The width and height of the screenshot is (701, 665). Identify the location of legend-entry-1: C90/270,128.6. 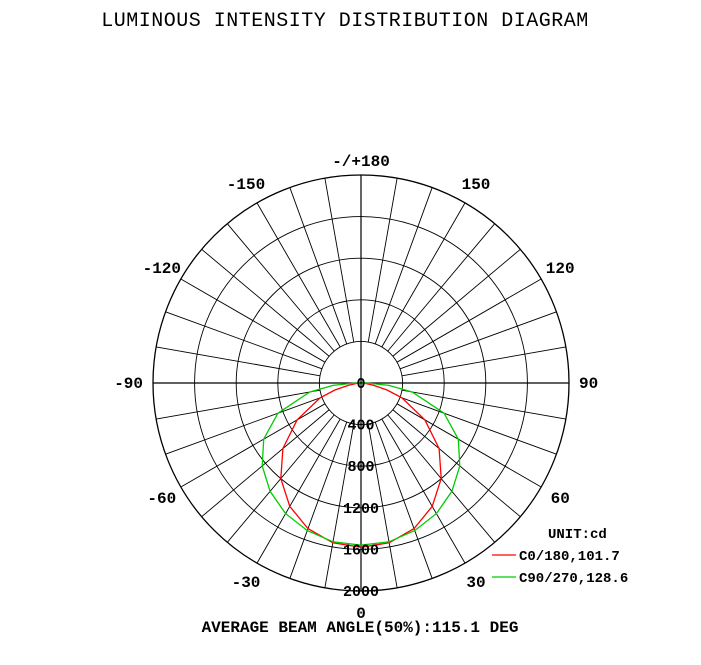
(573, 579).